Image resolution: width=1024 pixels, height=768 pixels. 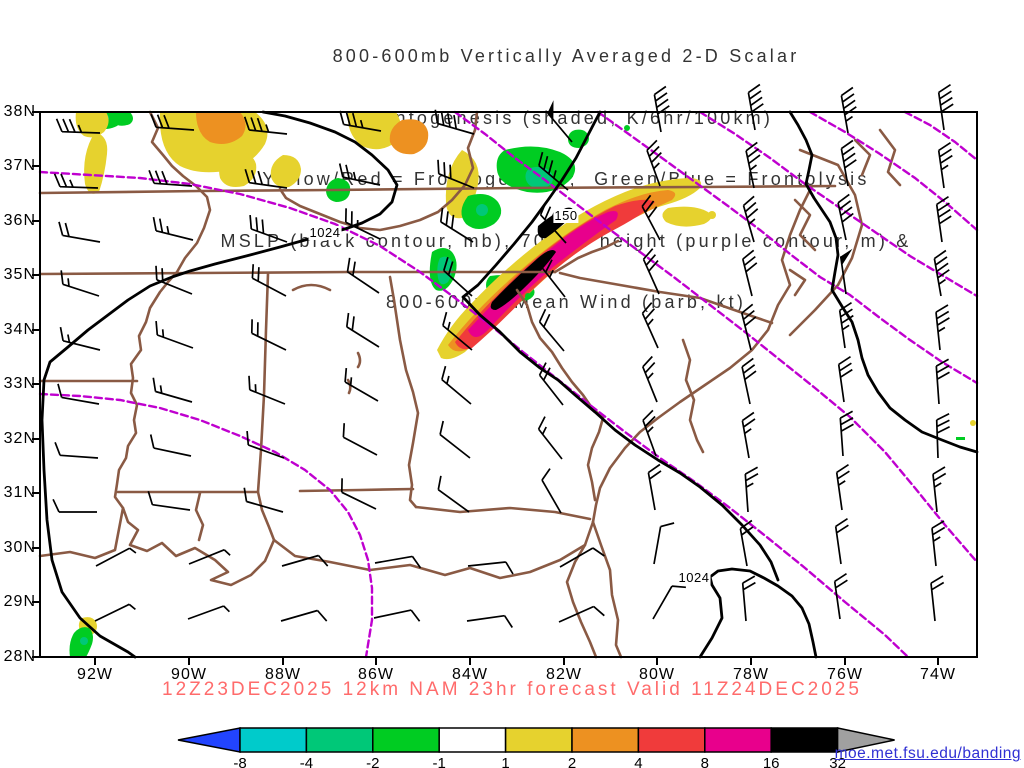 What do you see at coordinates (771, 761) in the screenshot?
I see `colorbar-tick-value: 16` at bounding box center [771, 761].